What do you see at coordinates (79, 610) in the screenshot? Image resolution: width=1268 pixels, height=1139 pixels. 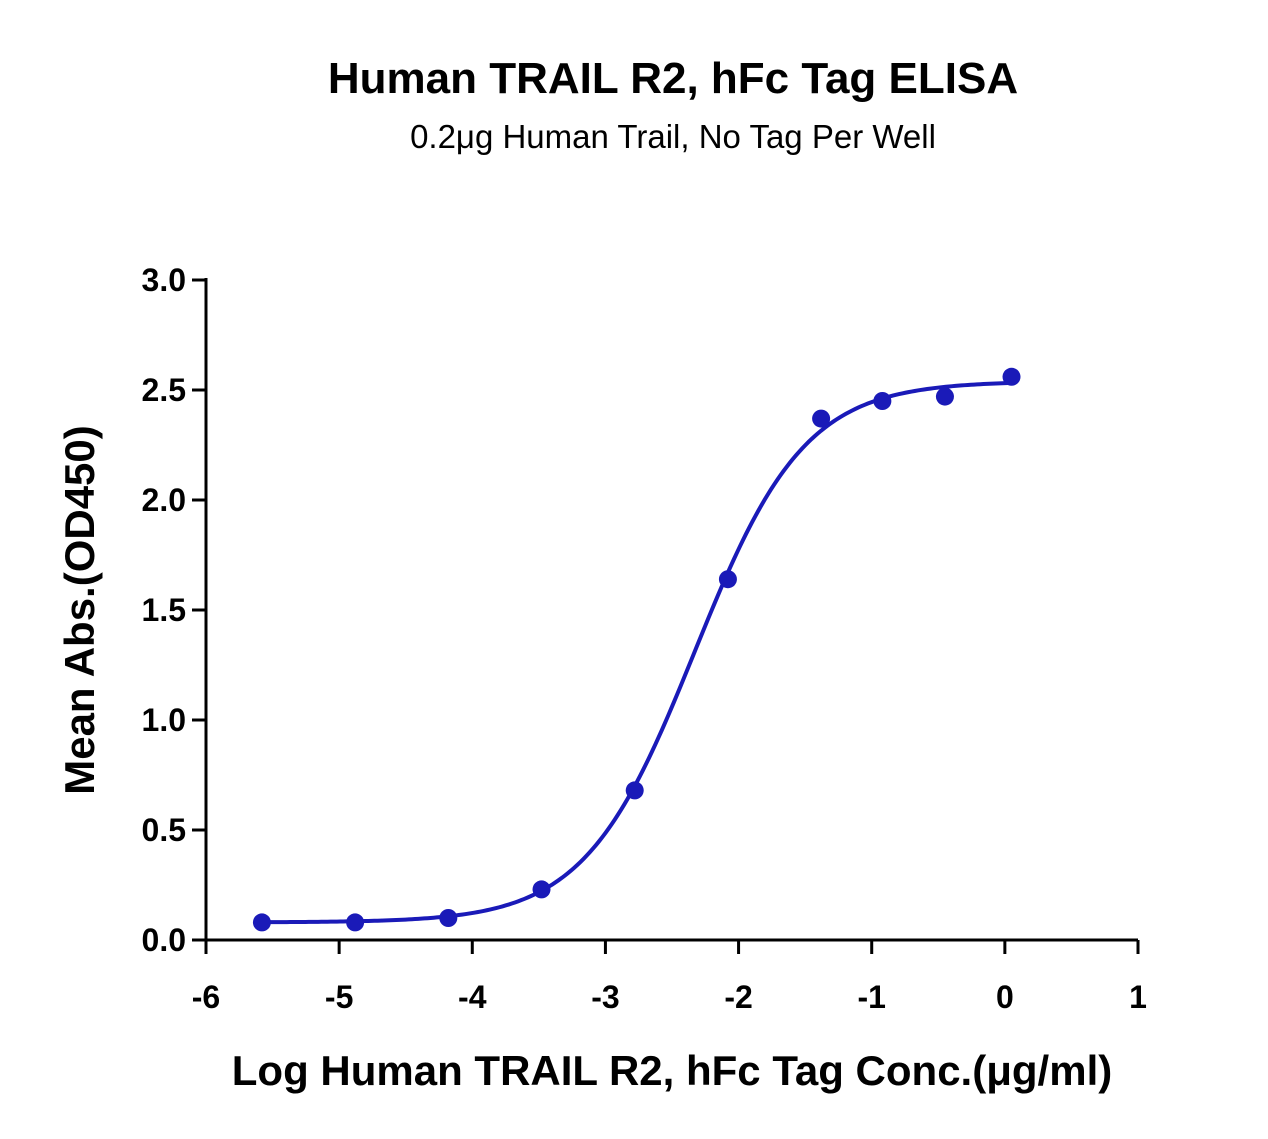 I see `y-axis-title: Mean Abs.(OD450)` at bounding box center [79, 610].